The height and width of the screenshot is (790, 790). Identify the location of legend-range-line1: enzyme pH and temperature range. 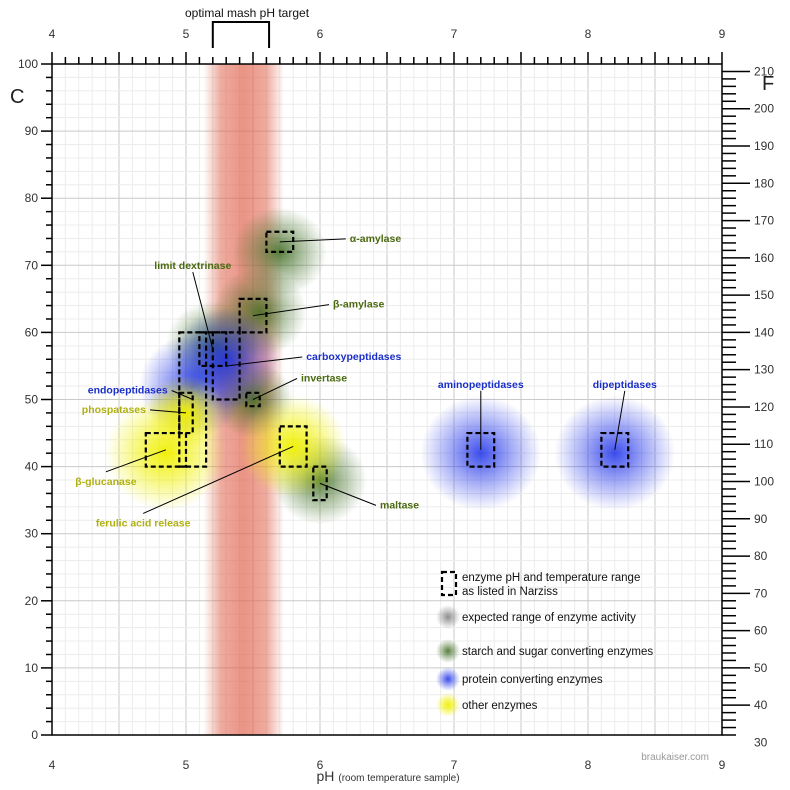
(551, 578).